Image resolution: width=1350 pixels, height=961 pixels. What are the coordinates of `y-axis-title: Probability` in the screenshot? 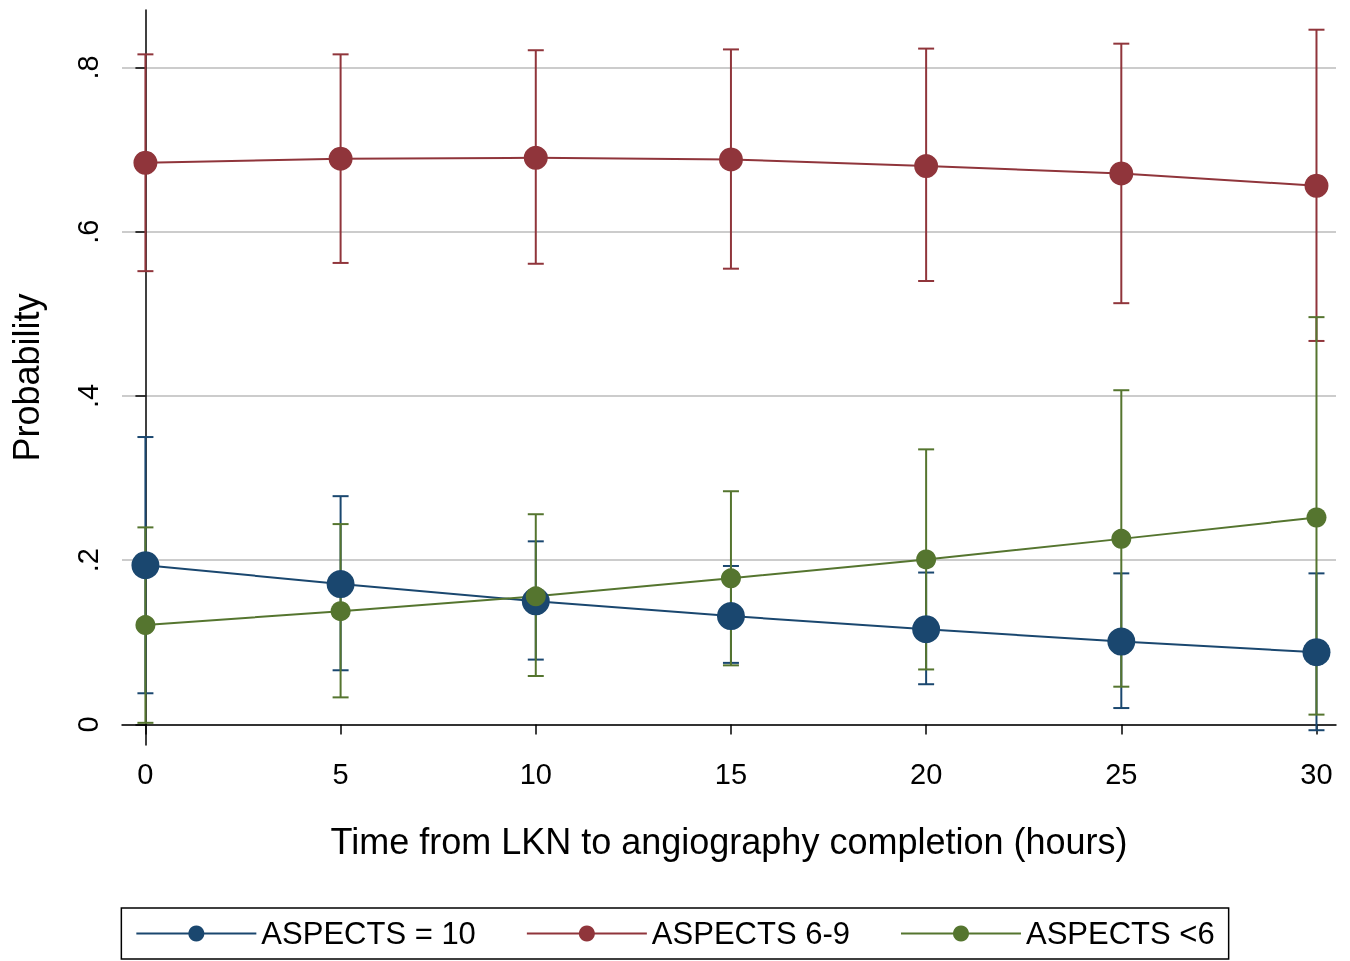 It's located at (26, 377).